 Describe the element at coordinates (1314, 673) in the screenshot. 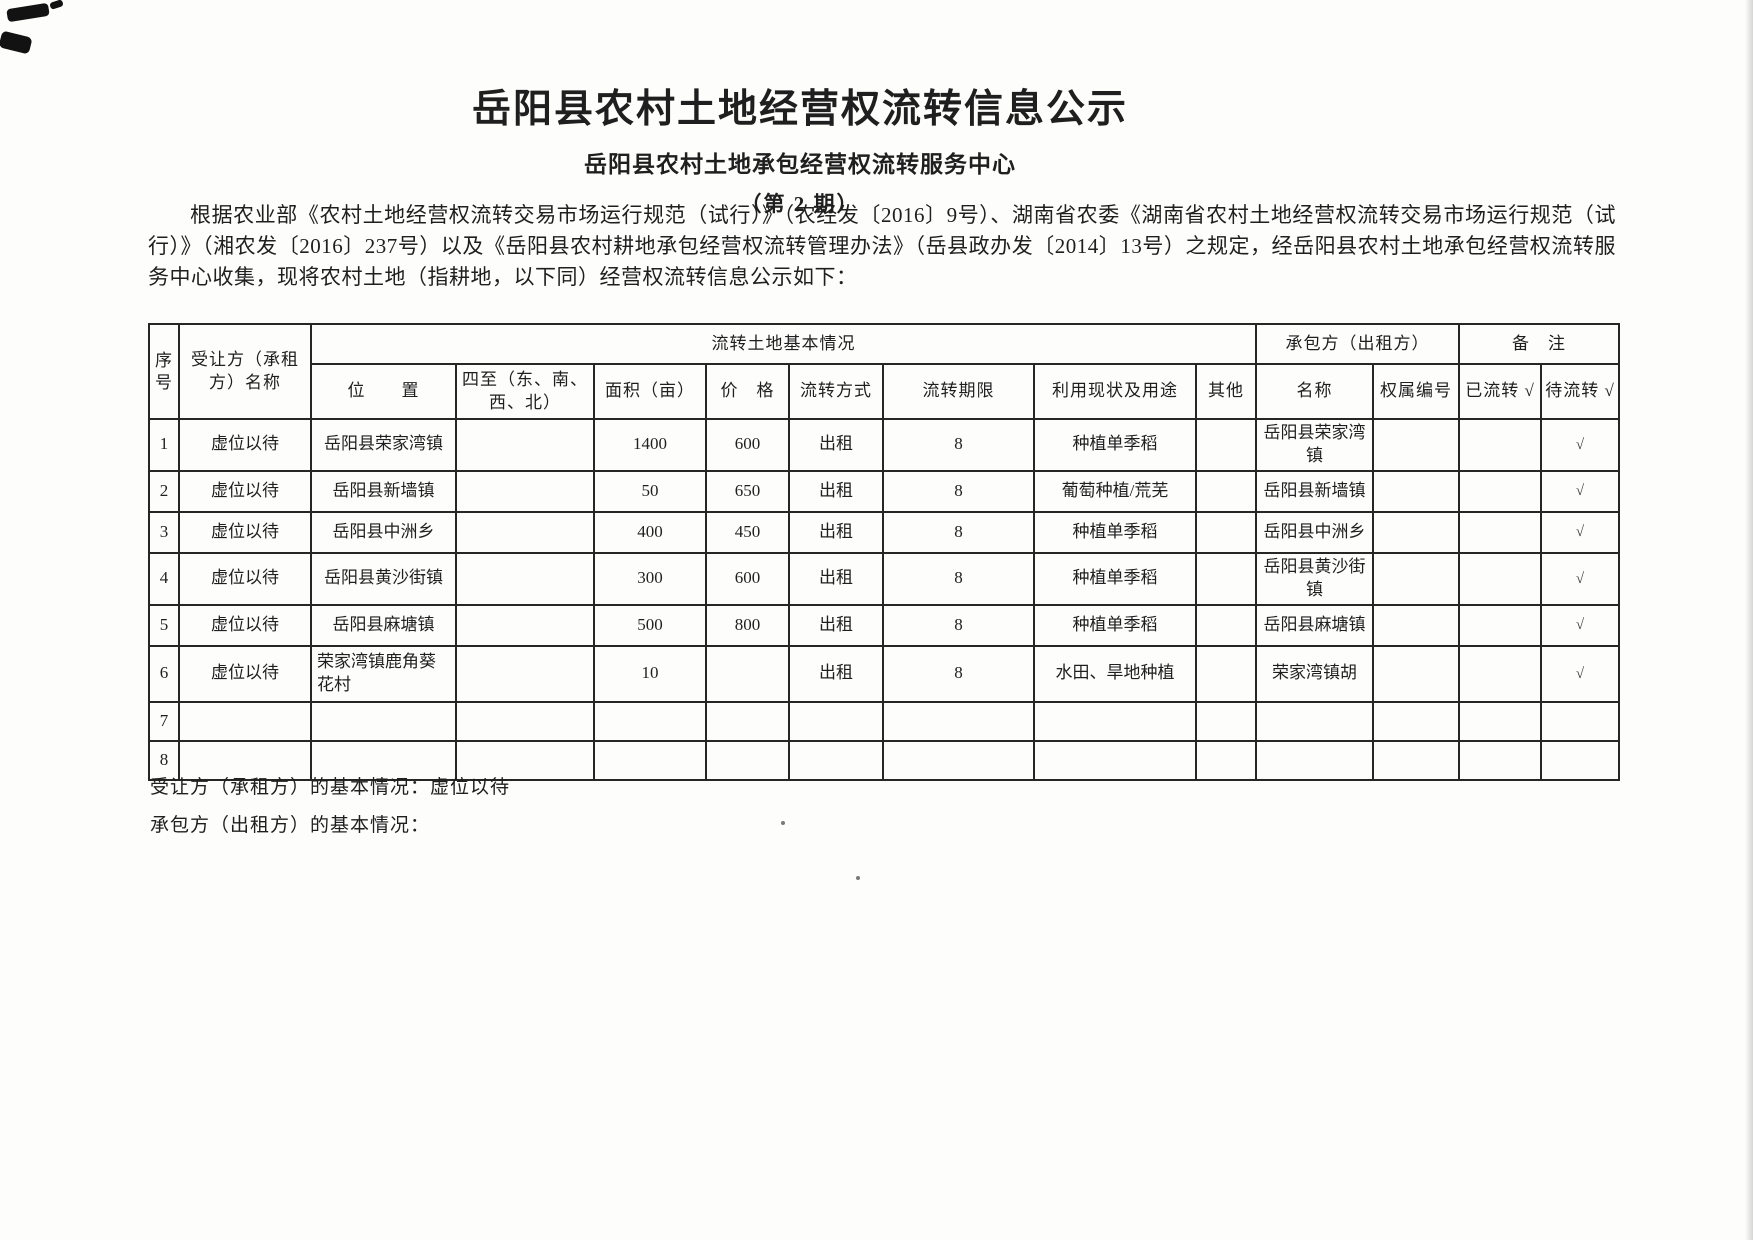

I see `cell-contractor-name: 荣家湾镇胡` at that location.